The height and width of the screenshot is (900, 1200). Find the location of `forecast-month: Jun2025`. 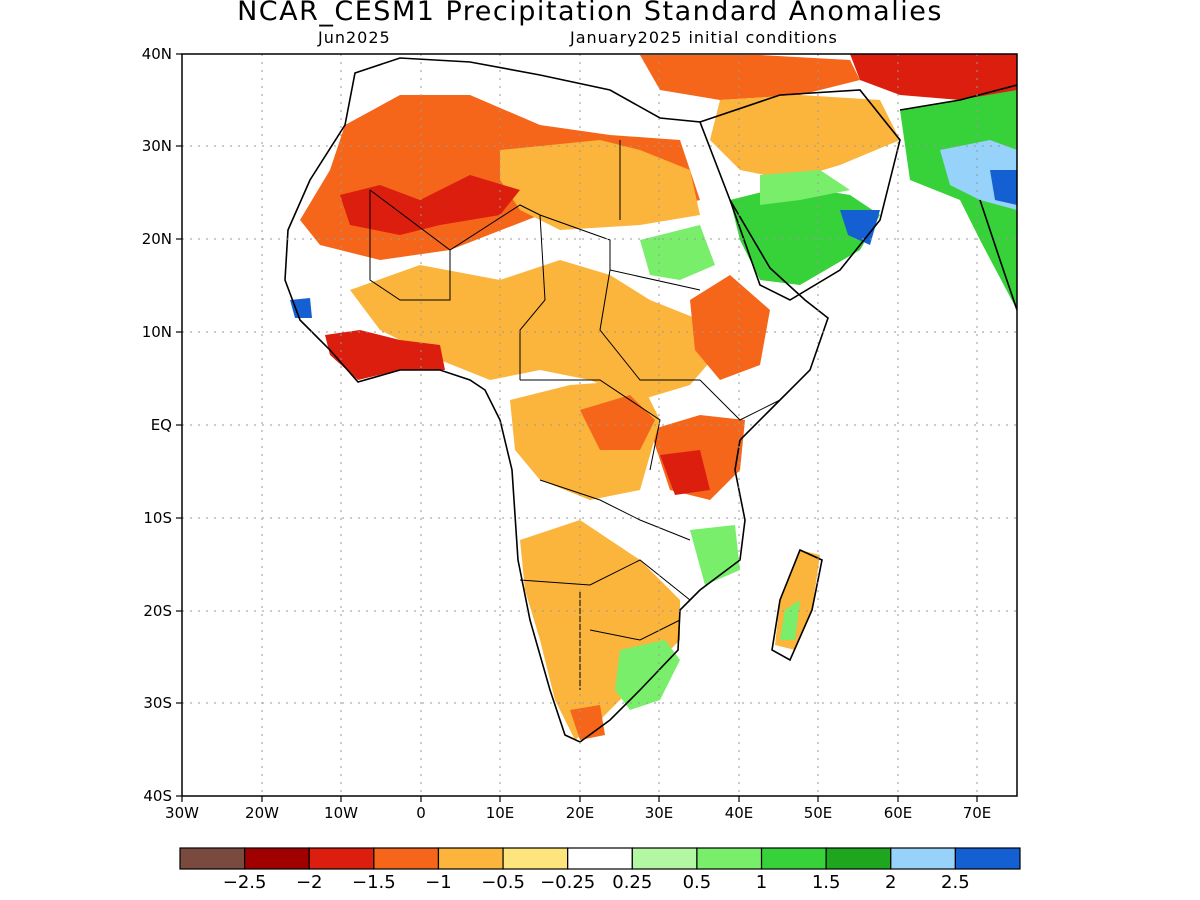

forecast-month: Jun2025 is located at coordinates (354, 37).